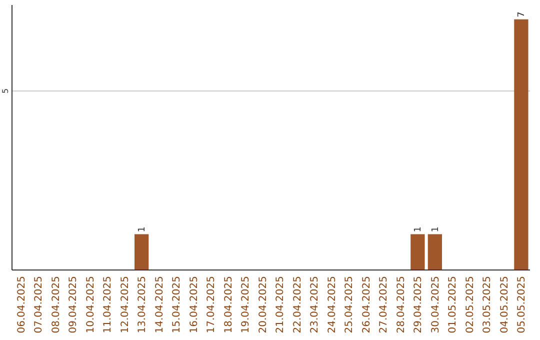 Image resolution: width=540 pixels, height=340 pixels. What do you see at coordinates (142, 305) in the screenshot?
I see `x-tick-label: 13.04.2025` at bounding box center [142, 305].